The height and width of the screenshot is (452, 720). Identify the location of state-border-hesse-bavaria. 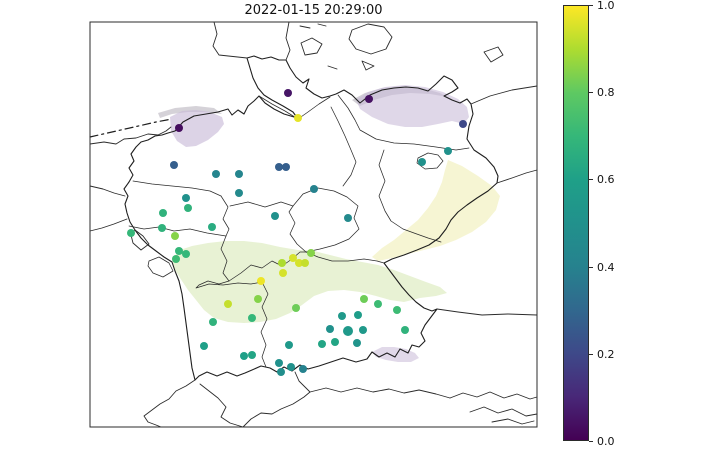
(267, 266).